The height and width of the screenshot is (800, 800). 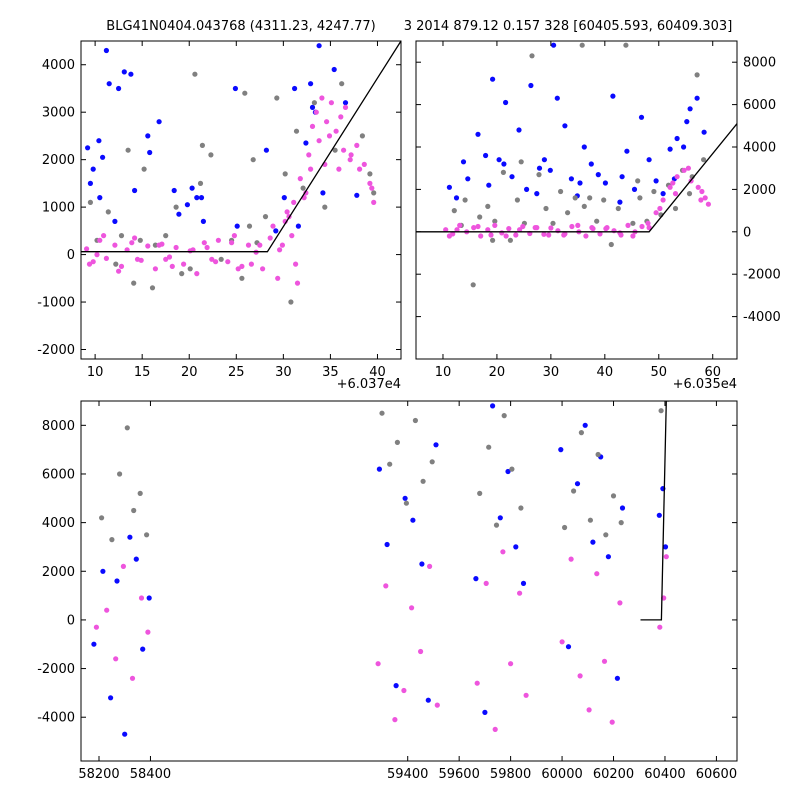 What do you see at coordinates (58, 113) in the screenshot?
I see `y-tick-label: 3000` at bounding box center [58, 113].